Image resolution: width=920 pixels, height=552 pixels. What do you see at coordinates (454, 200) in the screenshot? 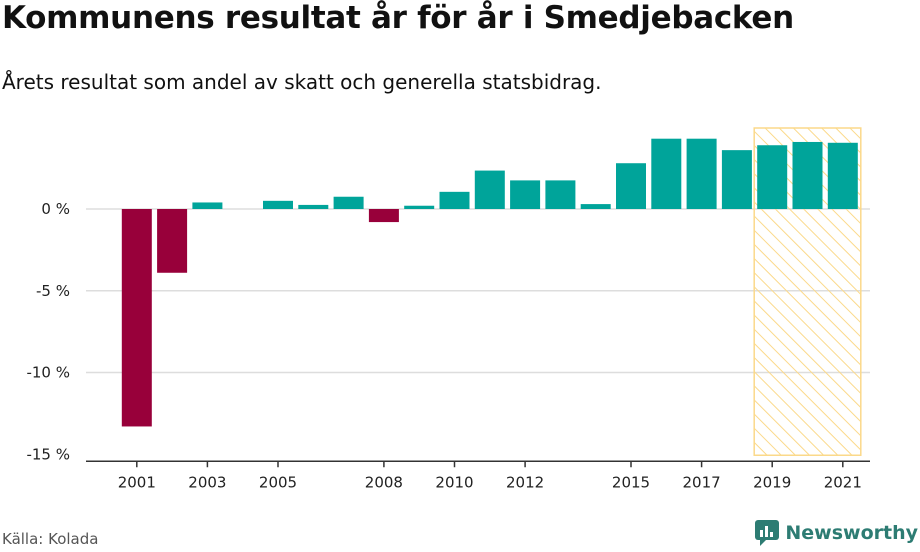
I see `bar-2010` at bounding box center [454, 200].